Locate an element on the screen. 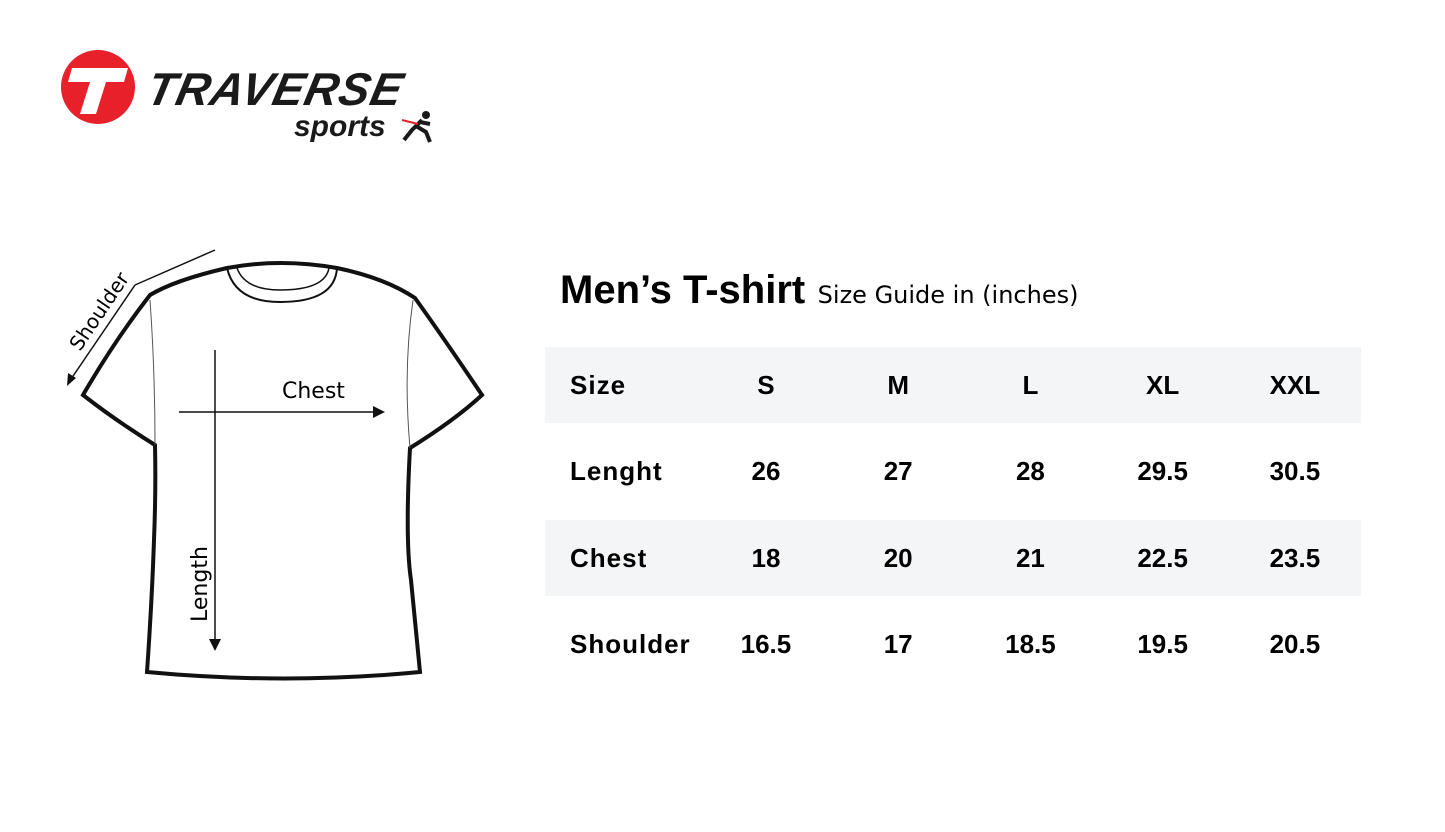  runner-icon is located at coordinates (416, 127).